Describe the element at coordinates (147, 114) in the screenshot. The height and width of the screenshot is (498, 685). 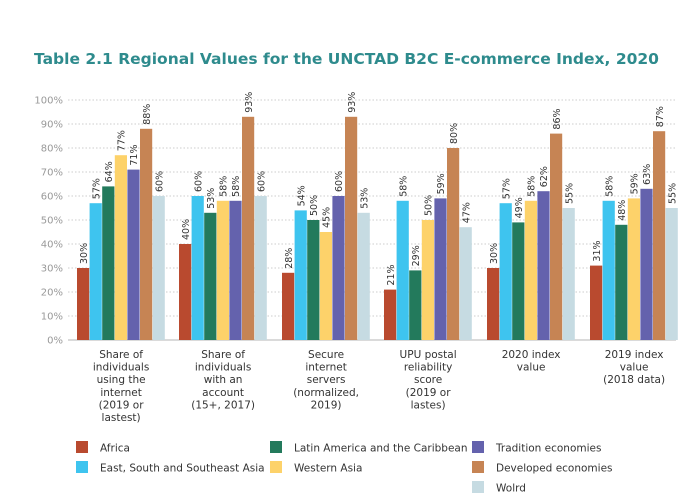
I see `data-label: 88%` at that location.